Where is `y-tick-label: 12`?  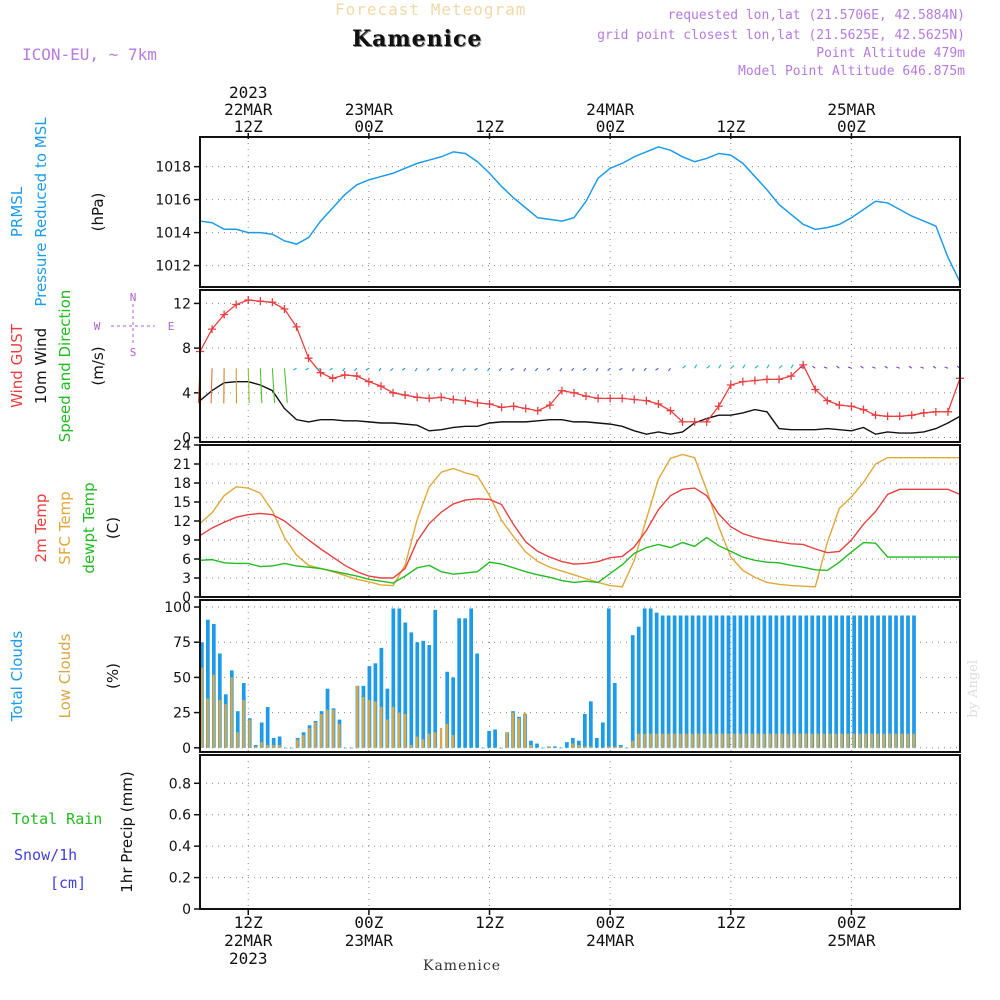 y-tick-label: 12 is located at coordinates (182, 304).